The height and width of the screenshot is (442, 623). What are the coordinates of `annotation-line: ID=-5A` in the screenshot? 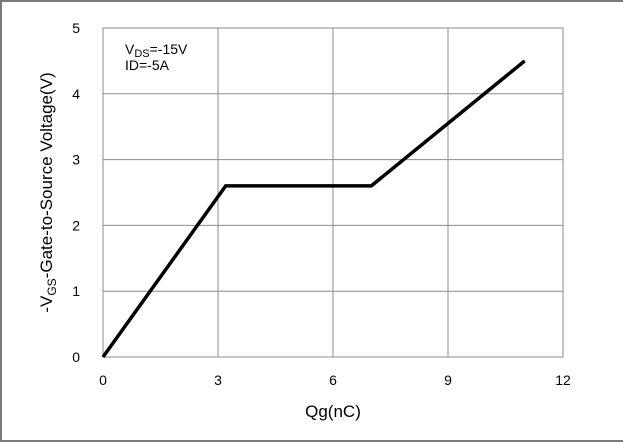 It's located at (147, 65).